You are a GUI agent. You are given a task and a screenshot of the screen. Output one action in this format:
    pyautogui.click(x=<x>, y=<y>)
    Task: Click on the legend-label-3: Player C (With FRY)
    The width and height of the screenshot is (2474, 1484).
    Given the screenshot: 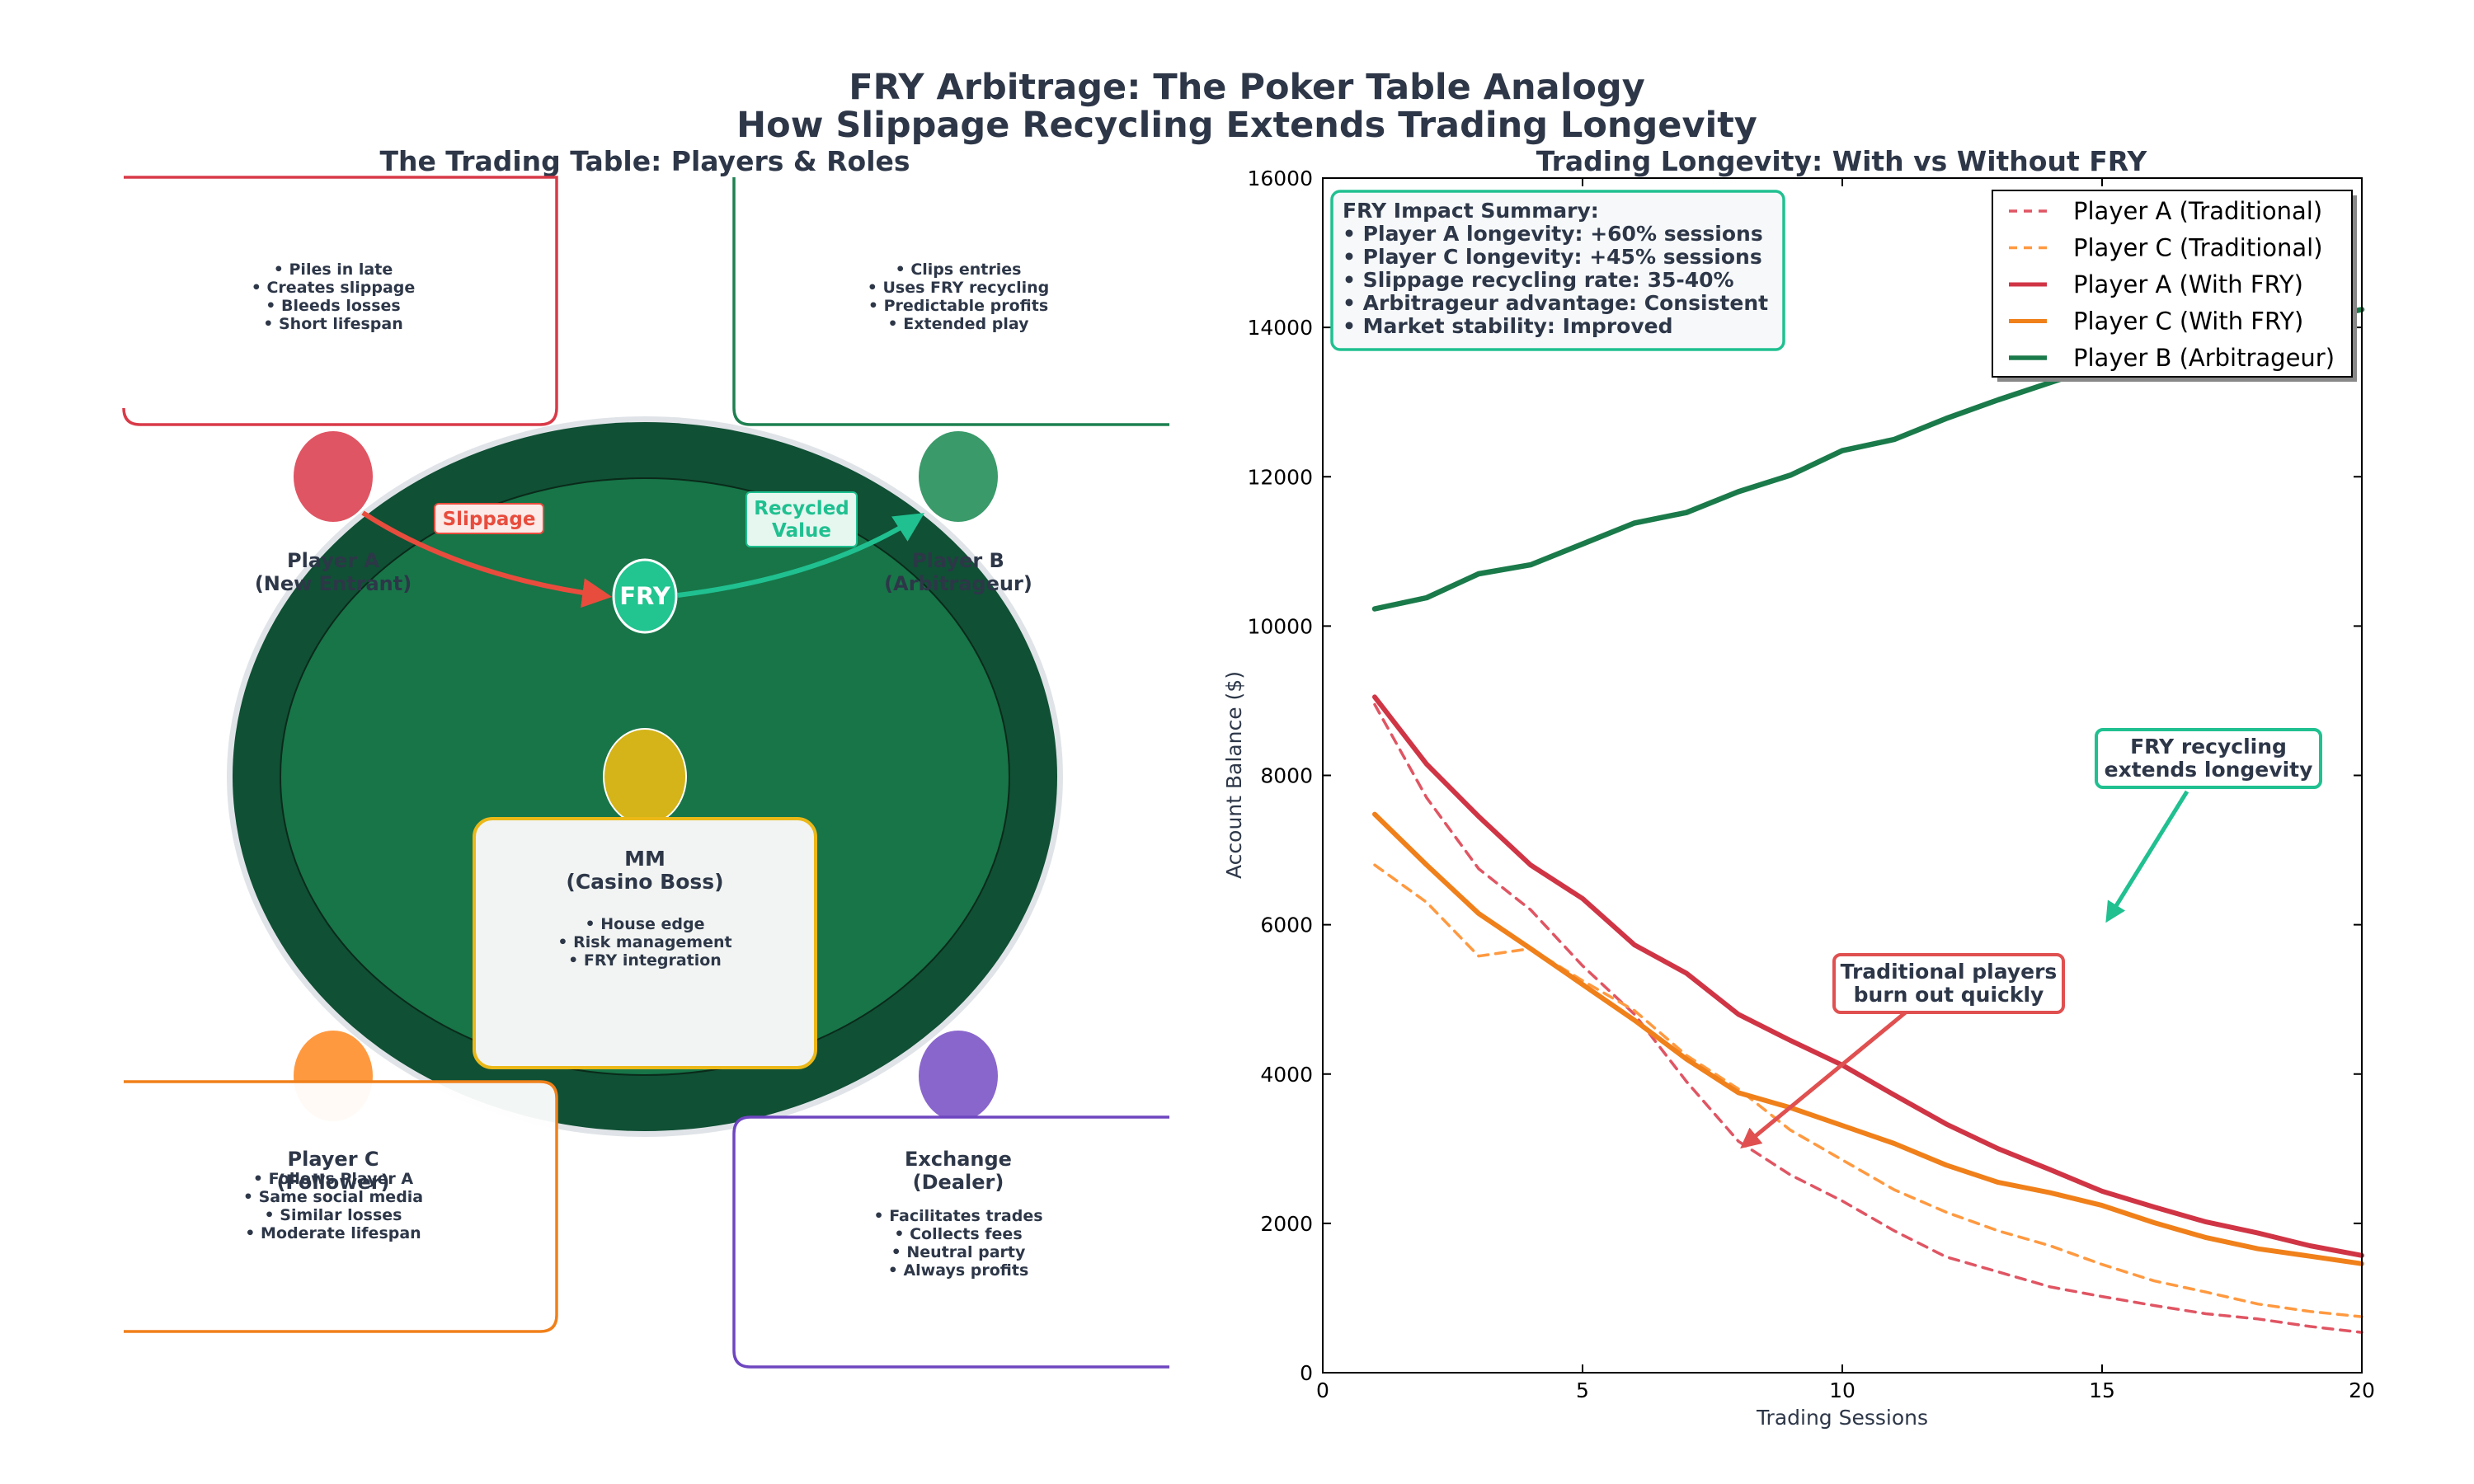 What is the action you would take?
    pyautogui.click(x=2188, y=322)
    